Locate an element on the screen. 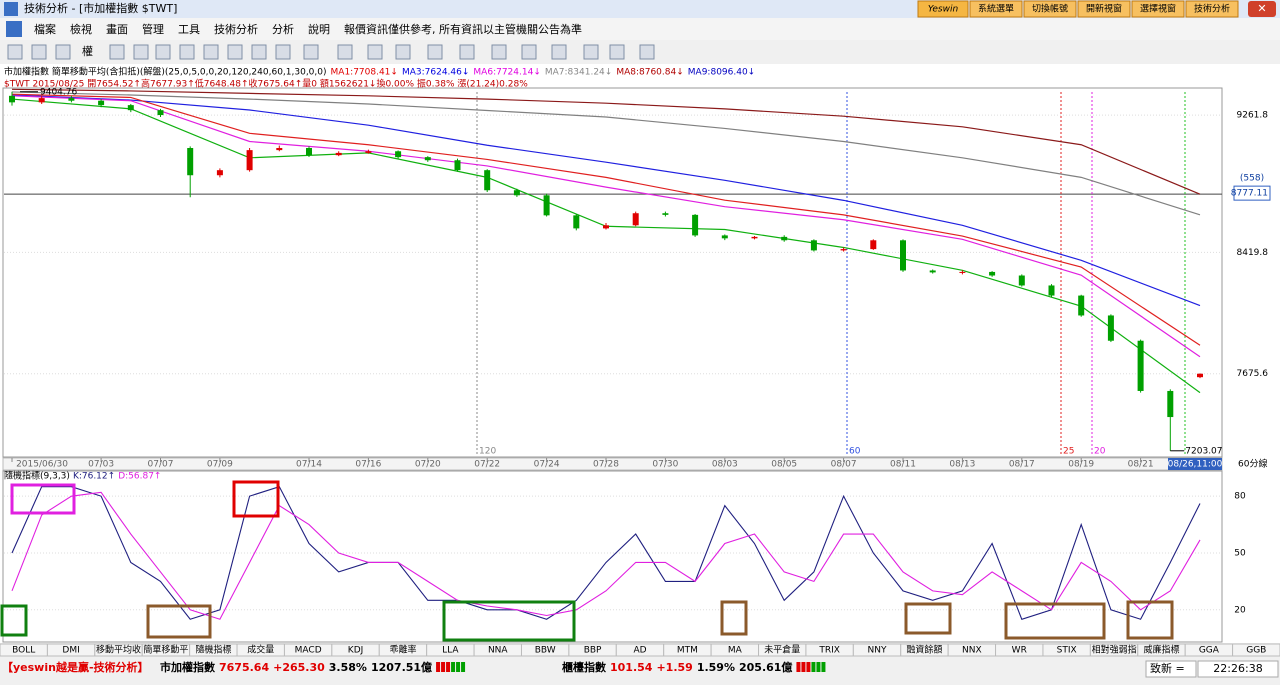  stock-box is located at coordinates (1171, 669).